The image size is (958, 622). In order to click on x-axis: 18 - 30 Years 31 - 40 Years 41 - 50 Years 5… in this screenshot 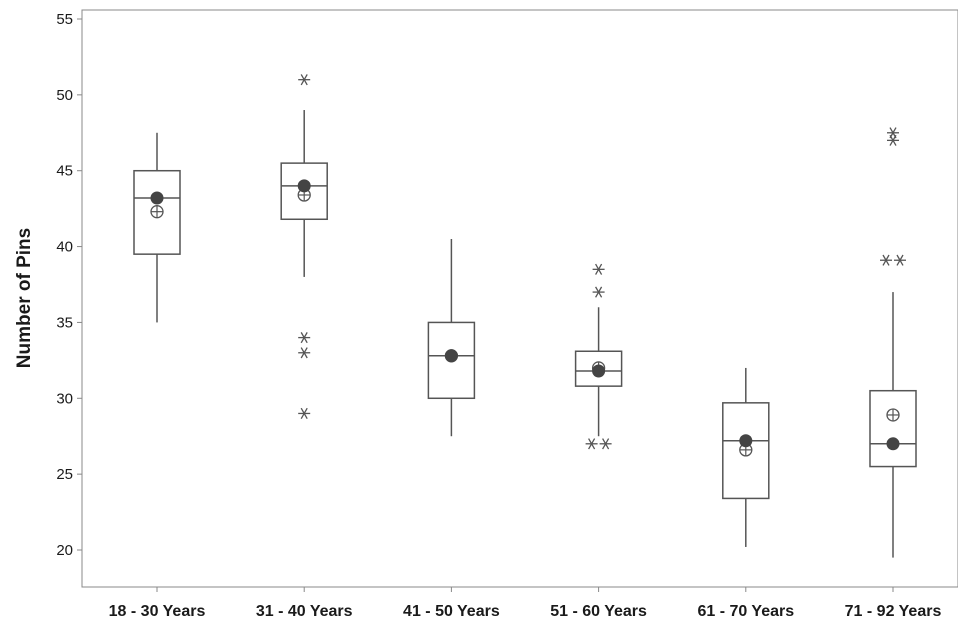, I will do `click(525, 603)`.